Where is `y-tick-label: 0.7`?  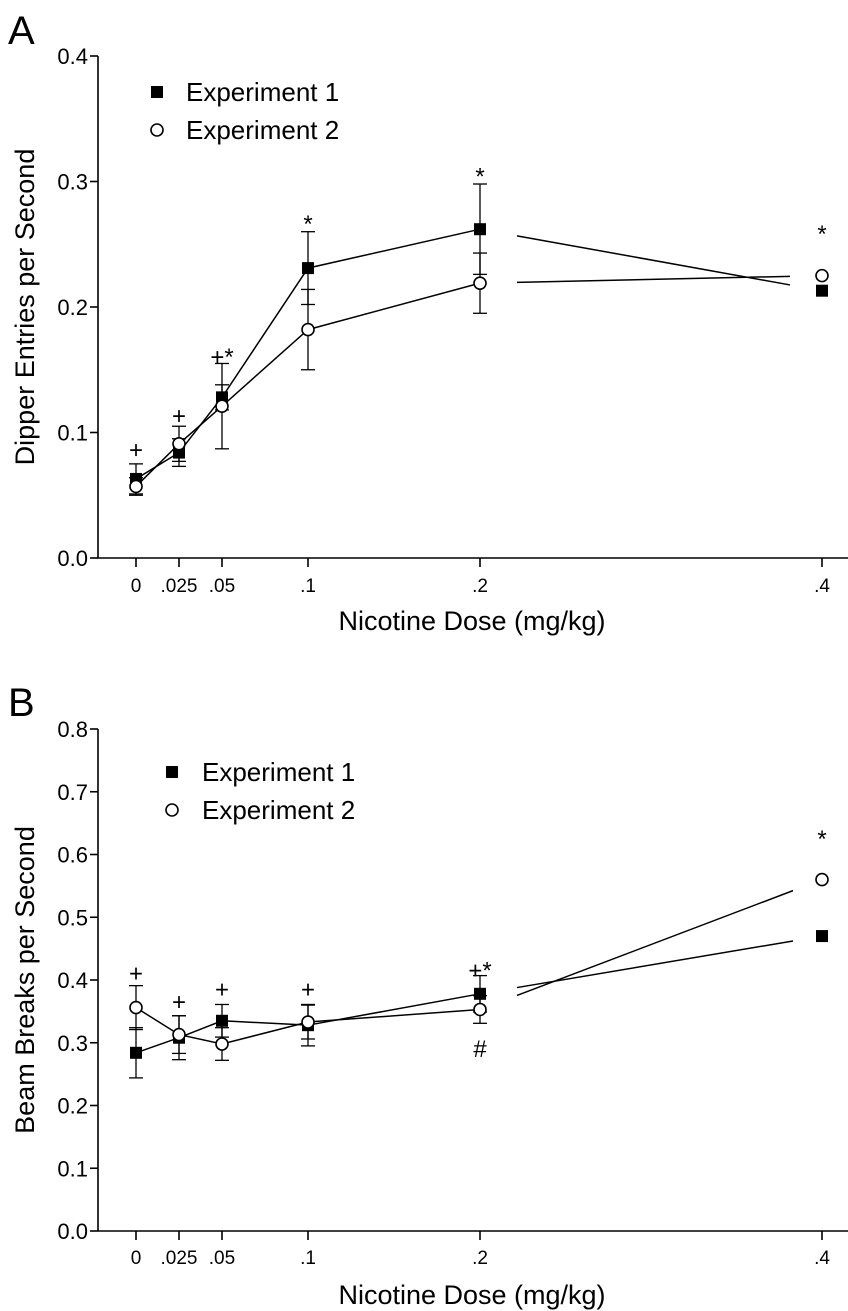
y-tick-label: 0.7 is located at coordinates (72, 792).